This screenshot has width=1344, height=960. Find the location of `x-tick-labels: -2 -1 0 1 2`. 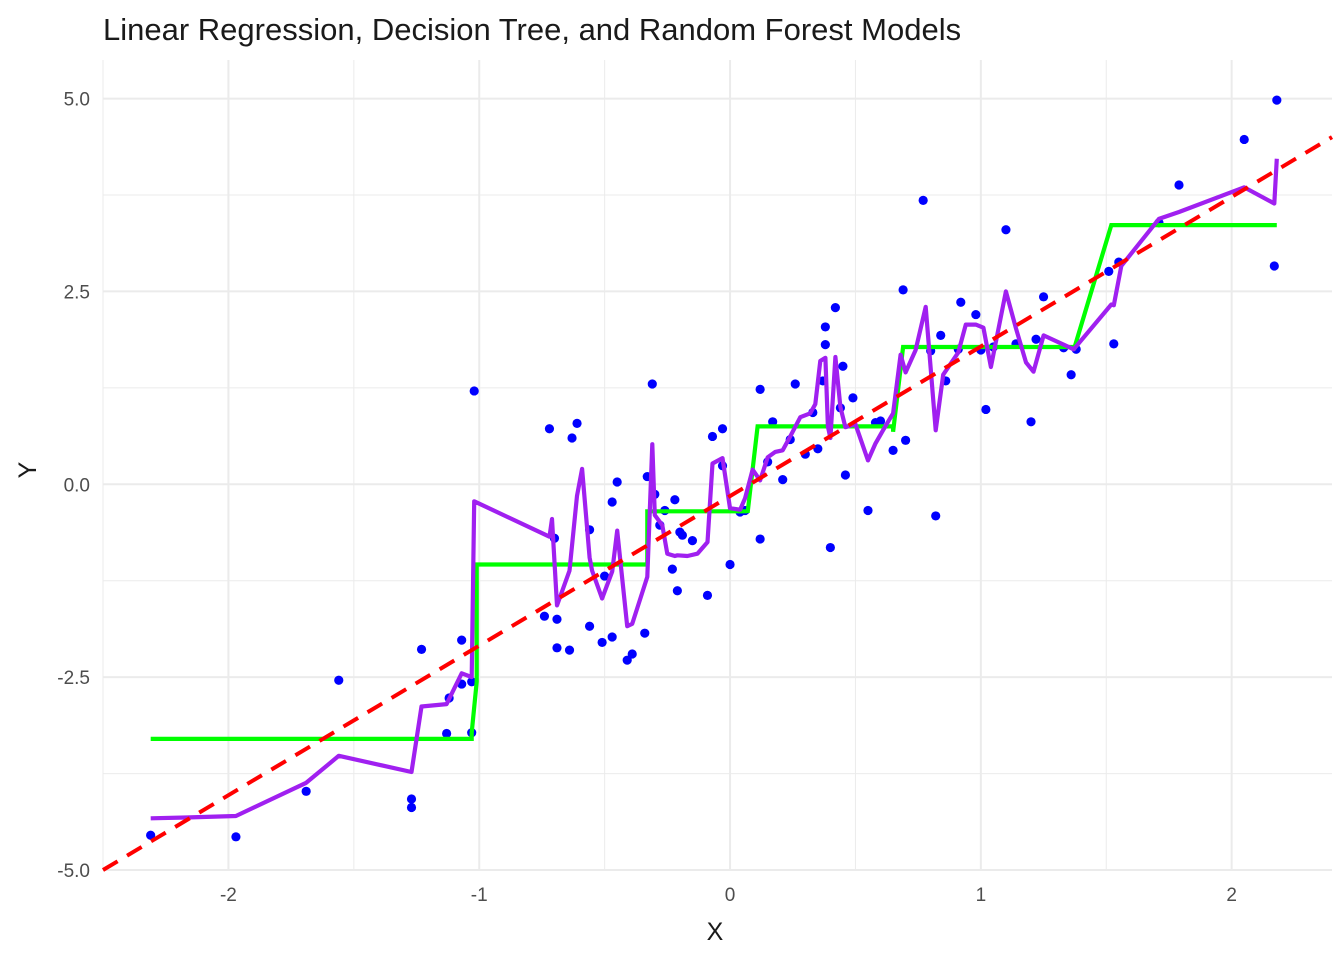

x-tick-labels: -2 -1 0 1 2 is located at coordinates (728, 895).